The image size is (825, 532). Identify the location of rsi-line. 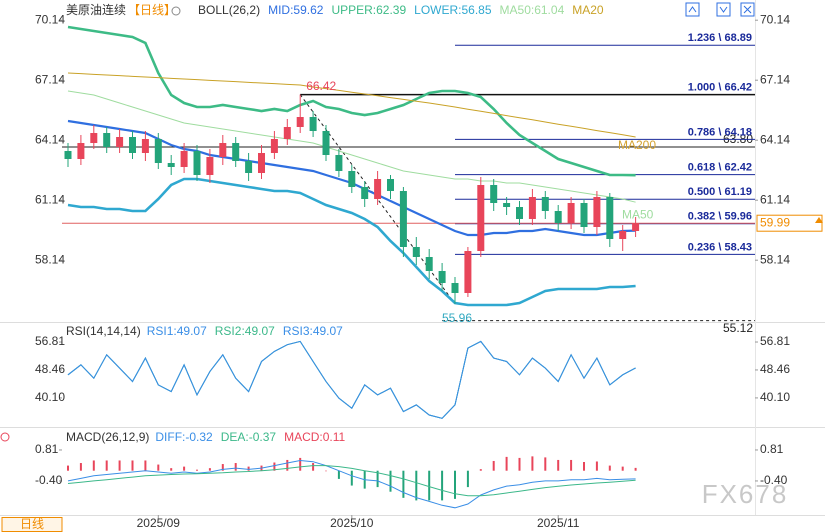
(351, 379).